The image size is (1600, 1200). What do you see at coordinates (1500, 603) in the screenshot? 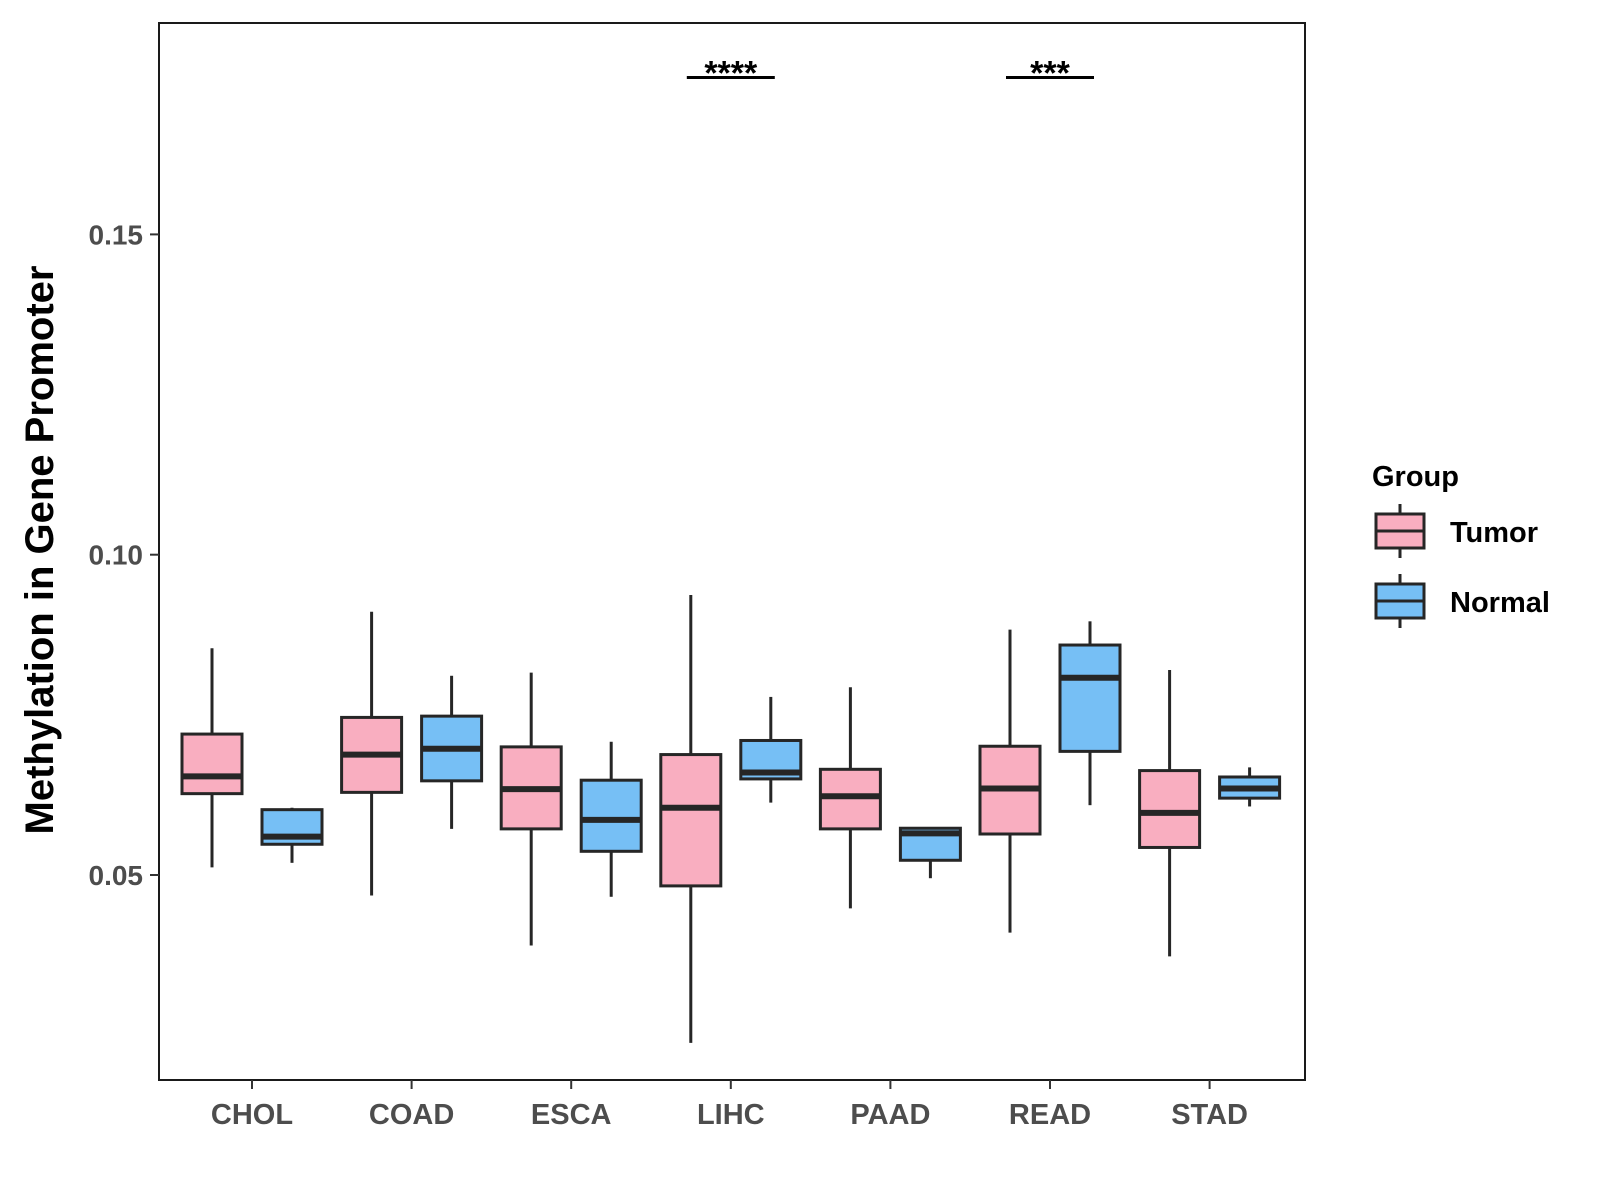
I see `legend-label-normal: Normal` at bounding box center [1500, 603].